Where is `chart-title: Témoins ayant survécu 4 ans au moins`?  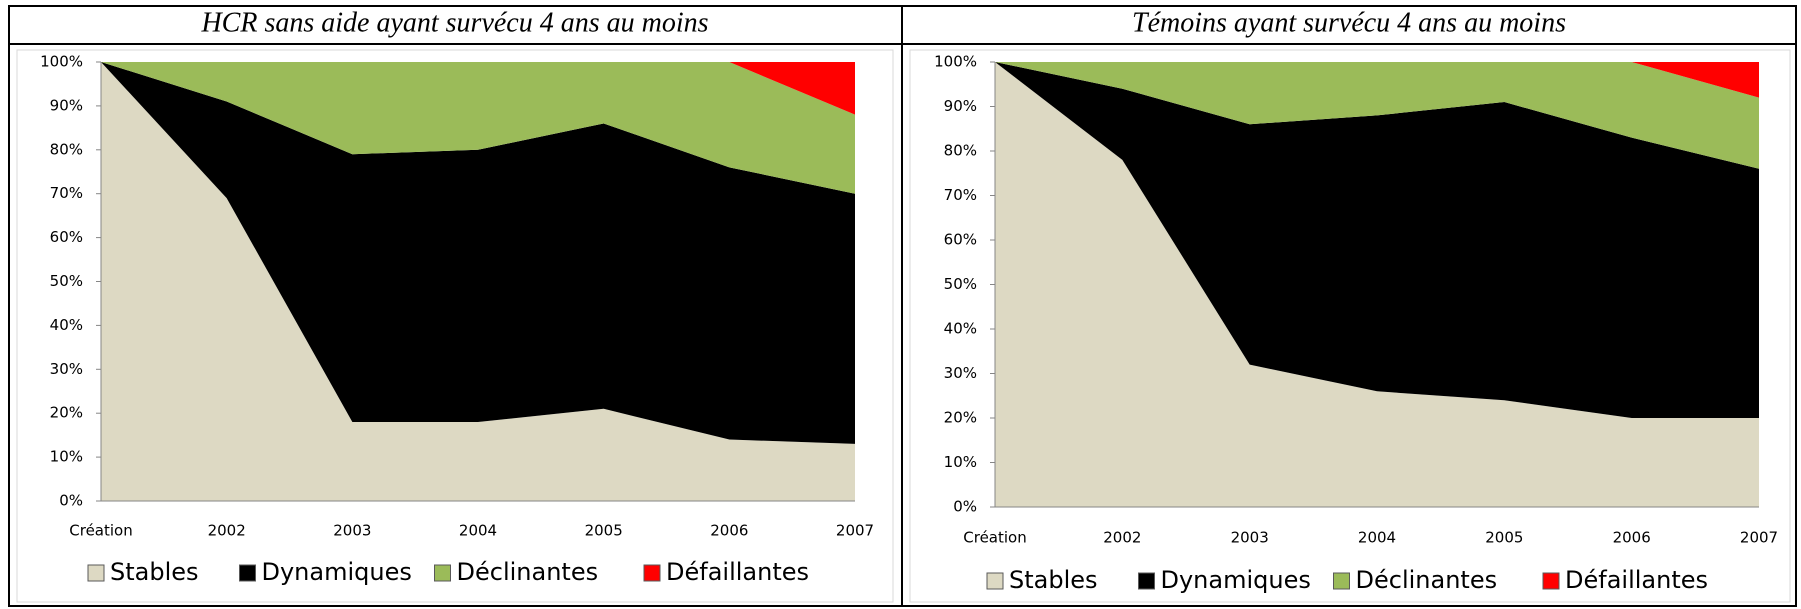
chart-title: Témoins ayant survécu 4 ans au moins is located at coordinates (1349, 22).